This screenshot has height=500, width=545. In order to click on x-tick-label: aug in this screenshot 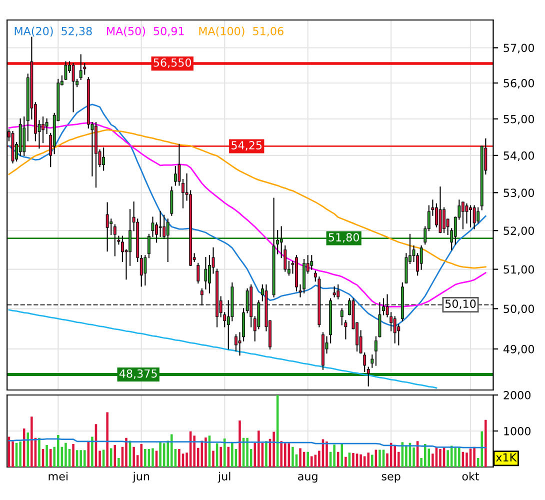, I will do `click(308, 478)`.